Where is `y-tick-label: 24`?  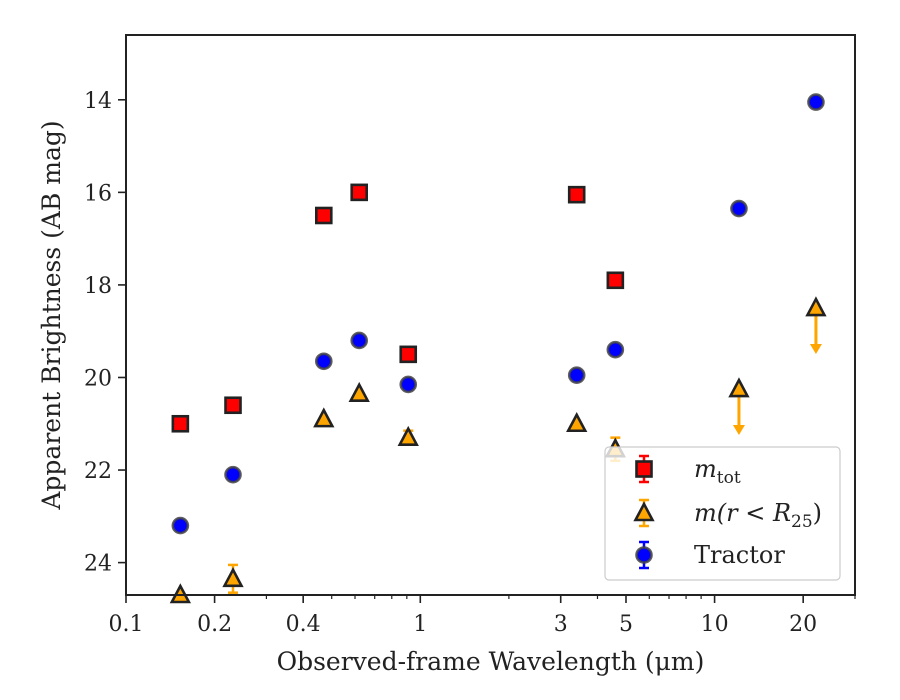
y-tick-label: 24 is located at coordinates (98, 564).